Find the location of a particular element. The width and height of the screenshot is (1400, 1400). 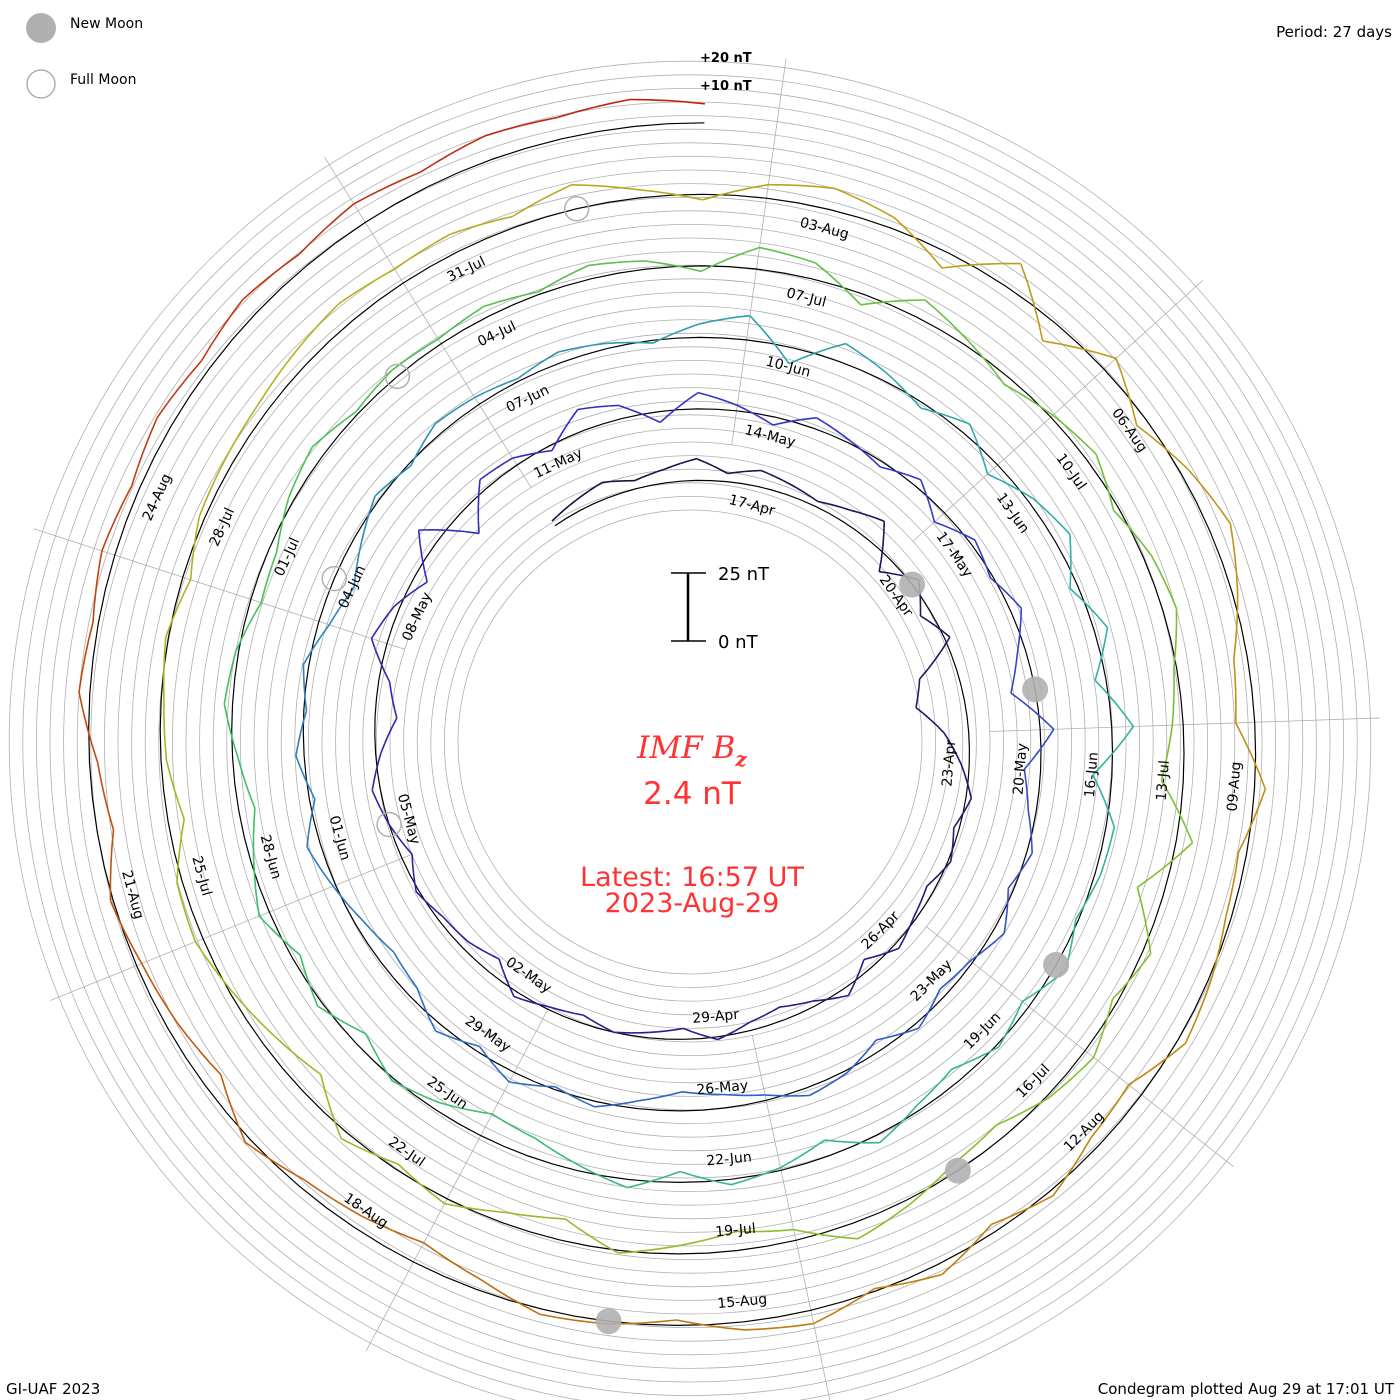

new-moon-legend-label: New Moon is located at coordinates (106, 24).